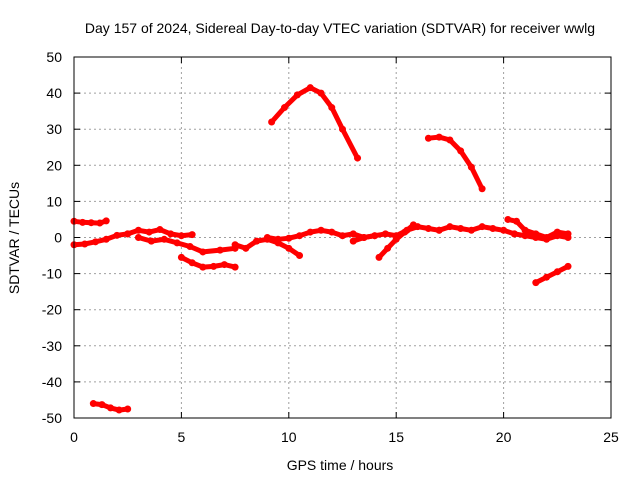 The width and height of the screenshot is (640, 480). I want to click on y-tick-label: -40, so click(52, 382).